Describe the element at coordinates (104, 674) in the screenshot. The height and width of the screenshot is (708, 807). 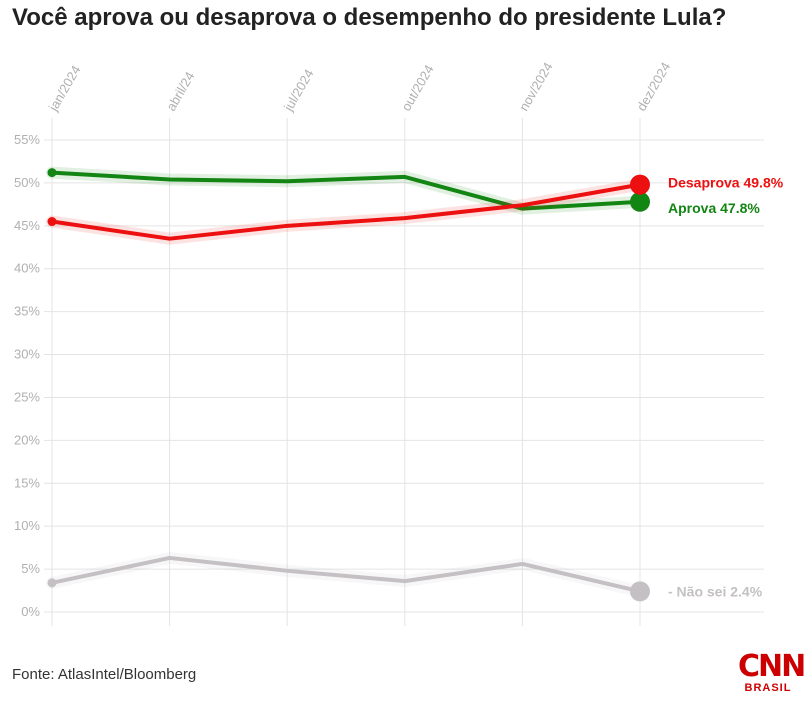
I see `source-note: Fonte: AtlasIntel/Bloomberg` at that location.